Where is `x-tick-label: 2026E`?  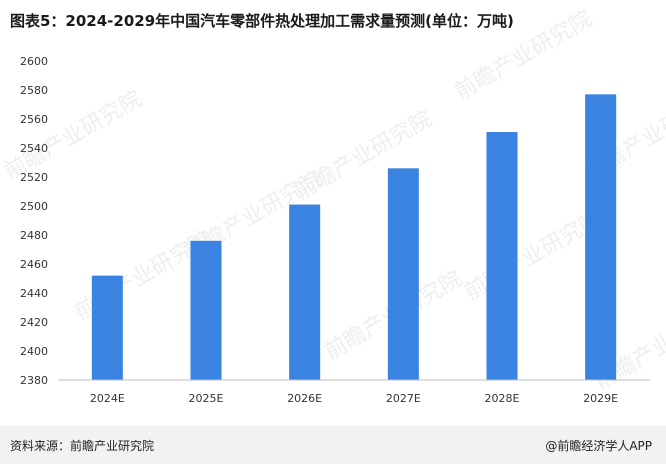
x-tick-label: 2026E is located at coordinates (304, 398).